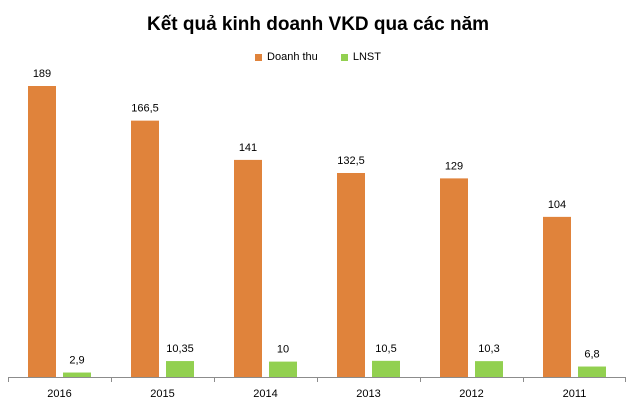 The width and height of the screenshot is (636, 407). Describe the element at coordinates (351, 161) in the screenshot. I see `data-label-revenue: 132,5` at that location.